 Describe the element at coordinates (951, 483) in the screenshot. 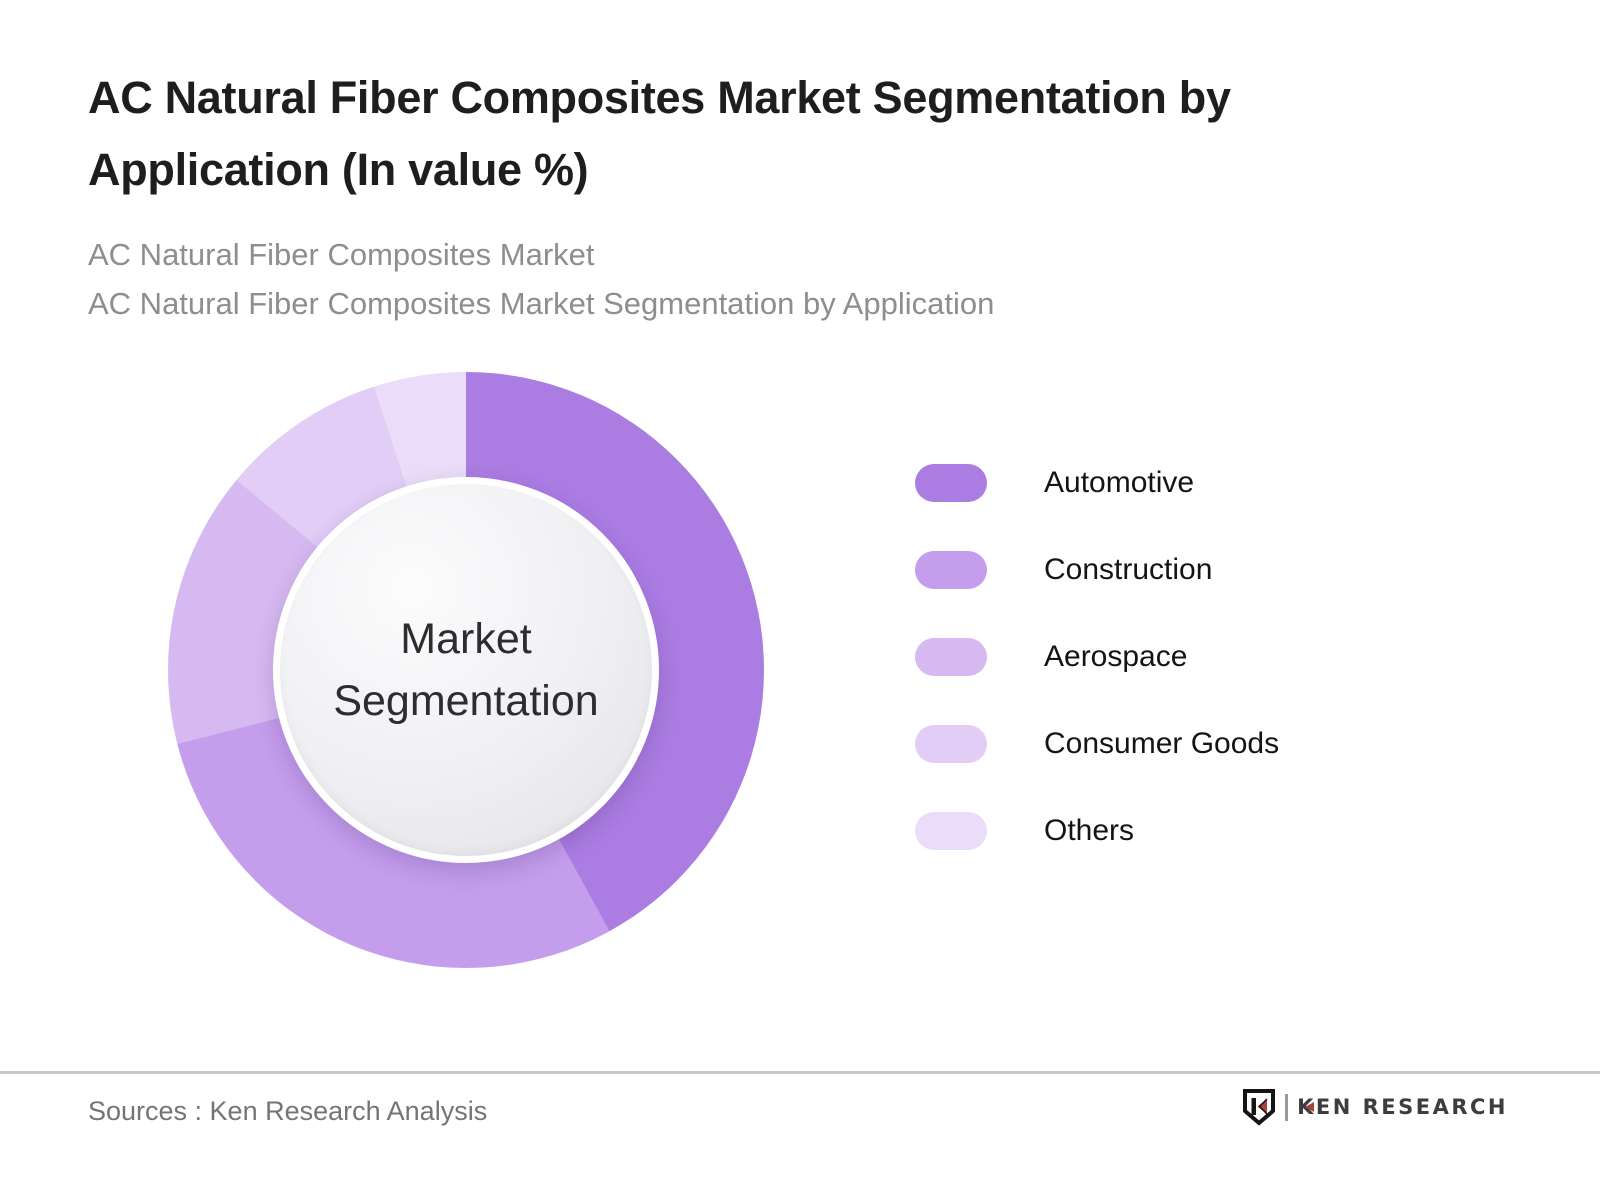

I see `legend-swatch-automotive` at that location.